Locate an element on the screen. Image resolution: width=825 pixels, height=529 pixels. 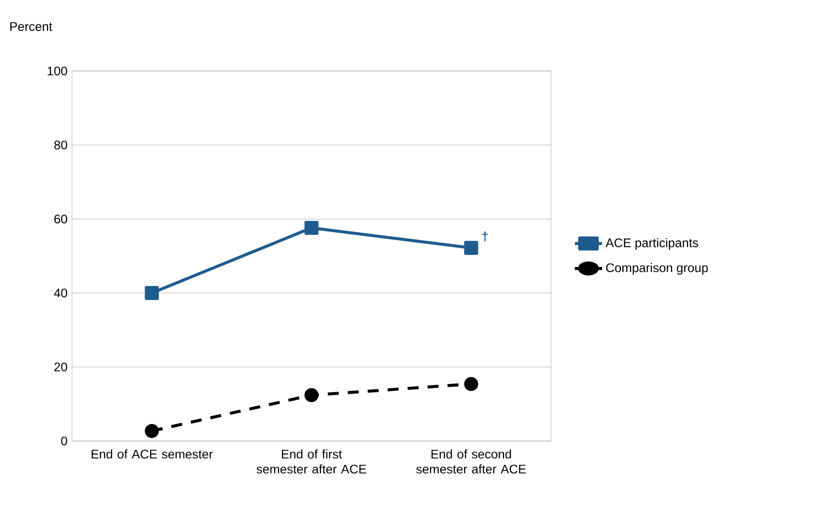
x-tick-label: End of ACE semester is located at coordinates (152, 454).